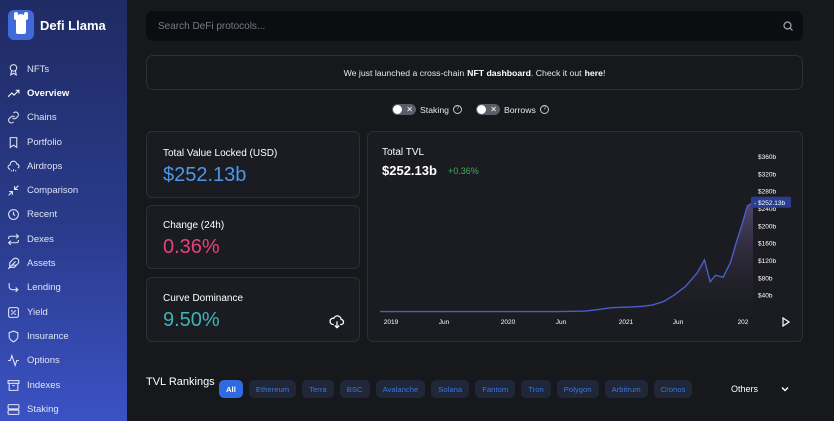 The image size is (834, 421). I want to click on staking-label: Staking, so click(434, 109).